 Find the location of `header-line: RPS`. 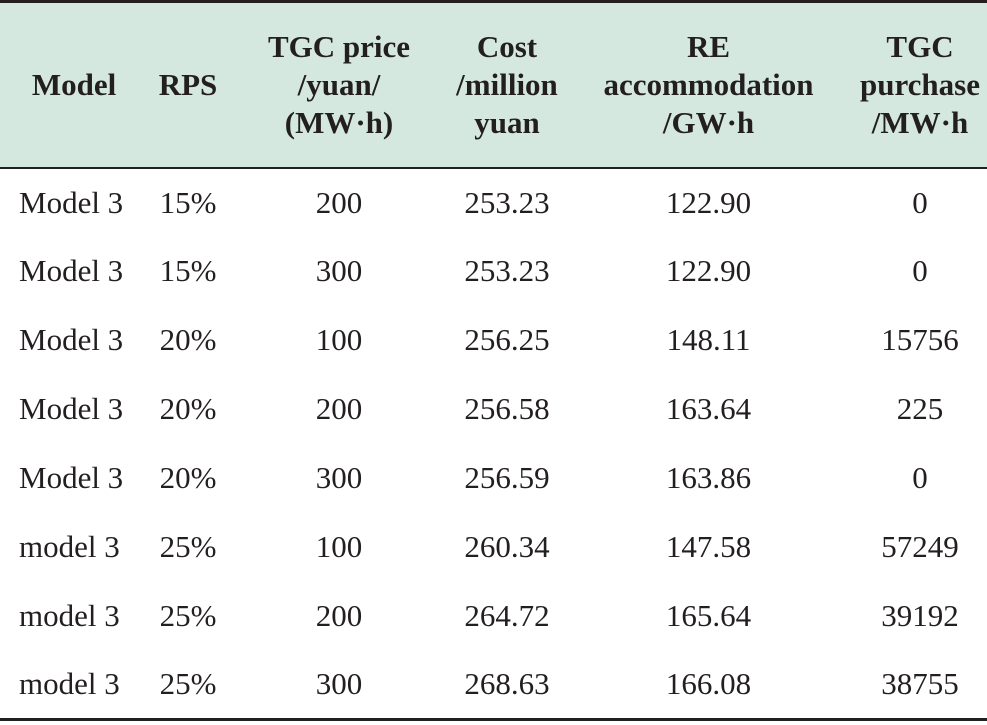

header-line: RPS is located at coordinates (188, 84).